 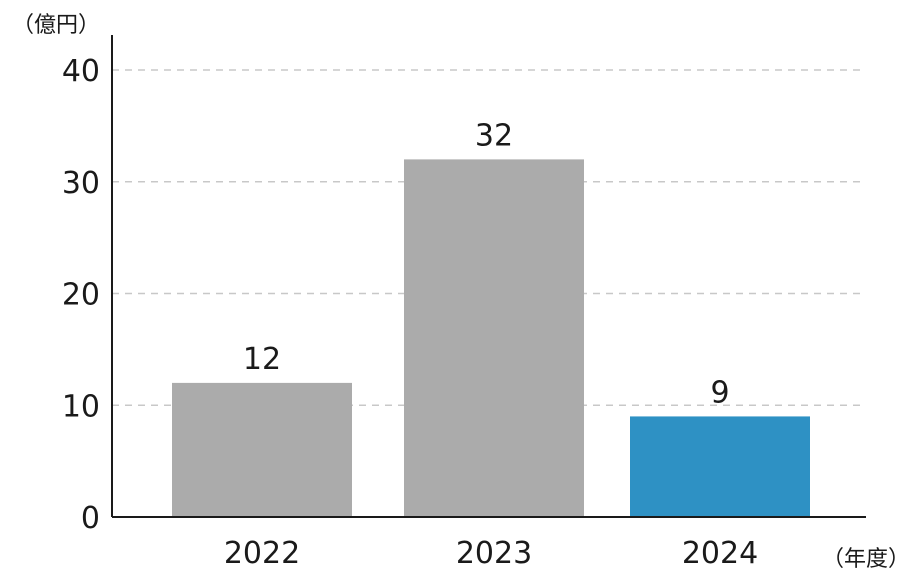 What do you see at coordinates (262, 449) in the screenshot?
I see `bar-2022` at bounding box center [262, 449].